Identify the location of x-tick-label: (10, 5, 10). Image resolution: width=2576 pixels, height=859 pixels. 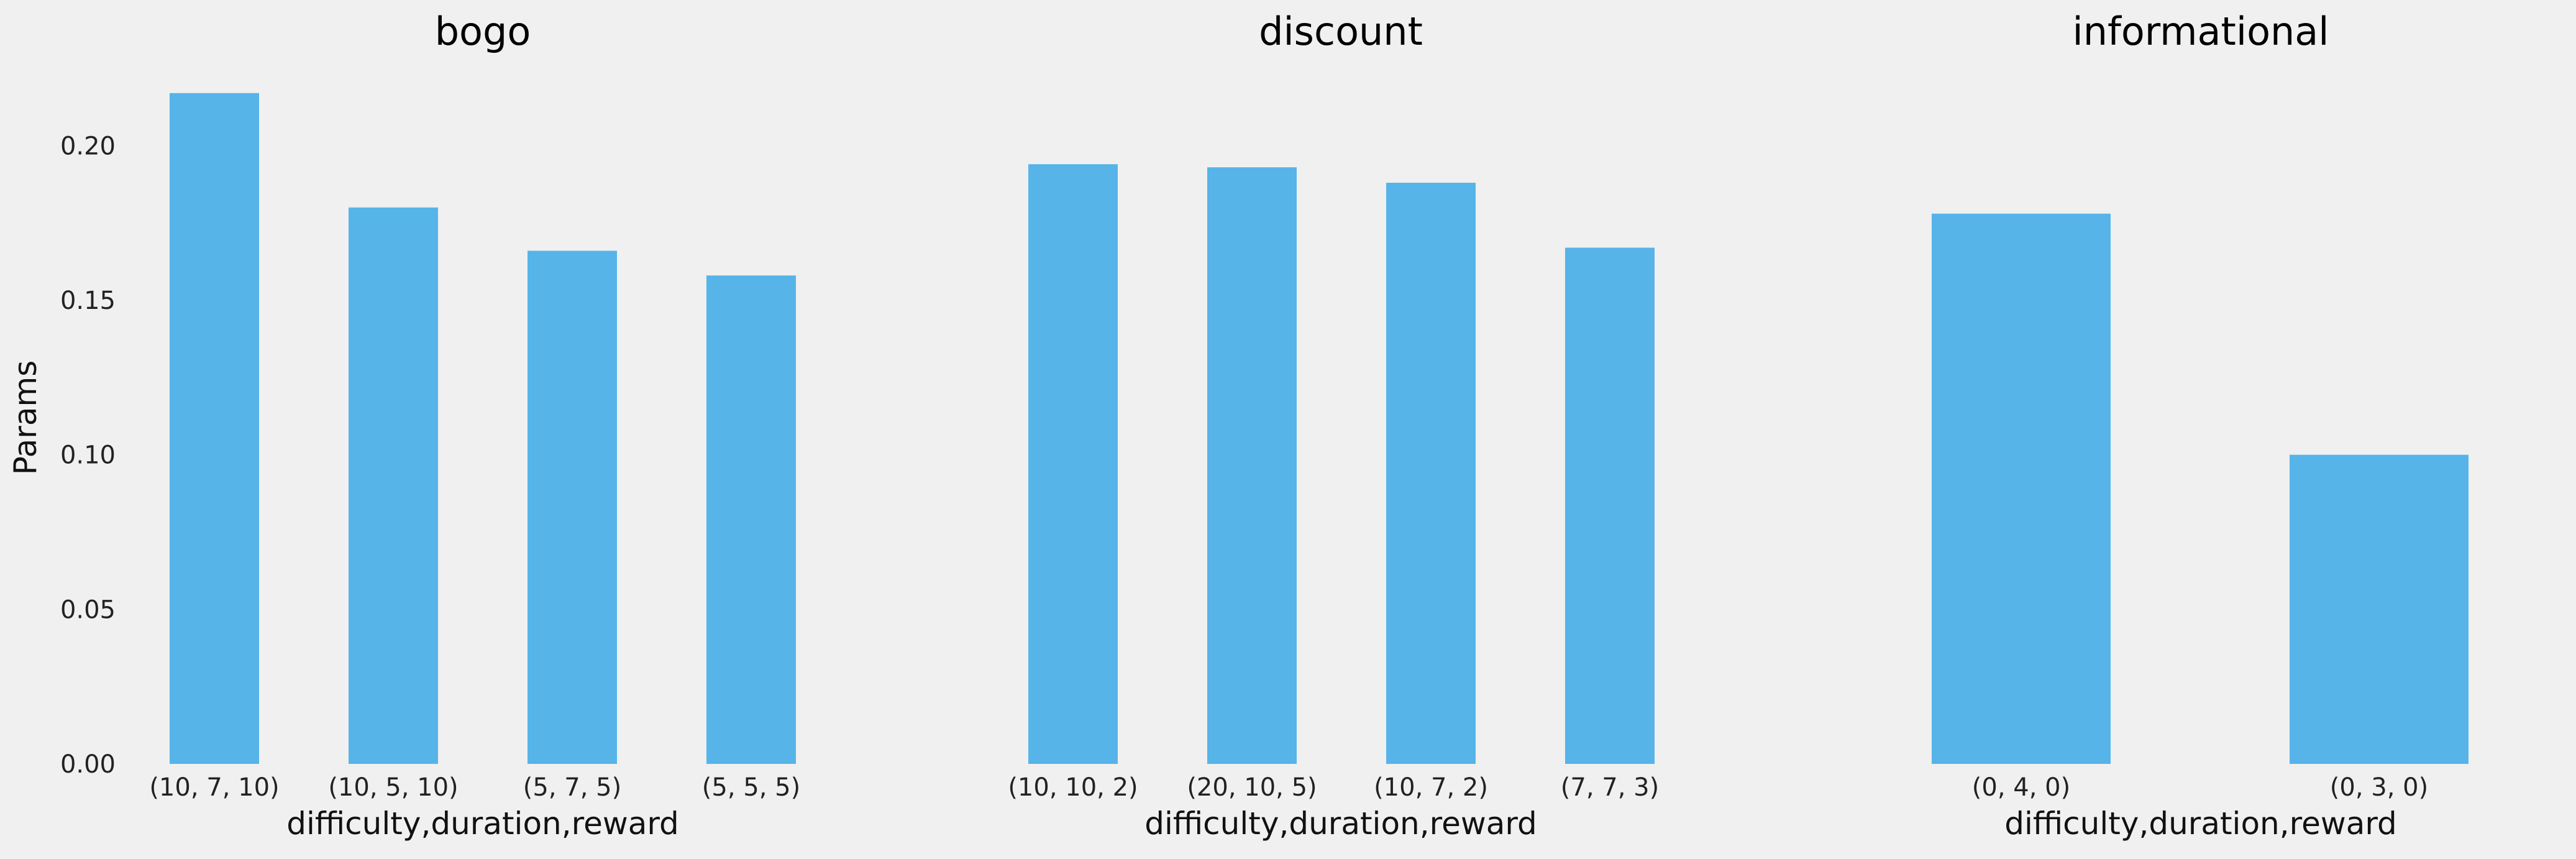
(393, 787).